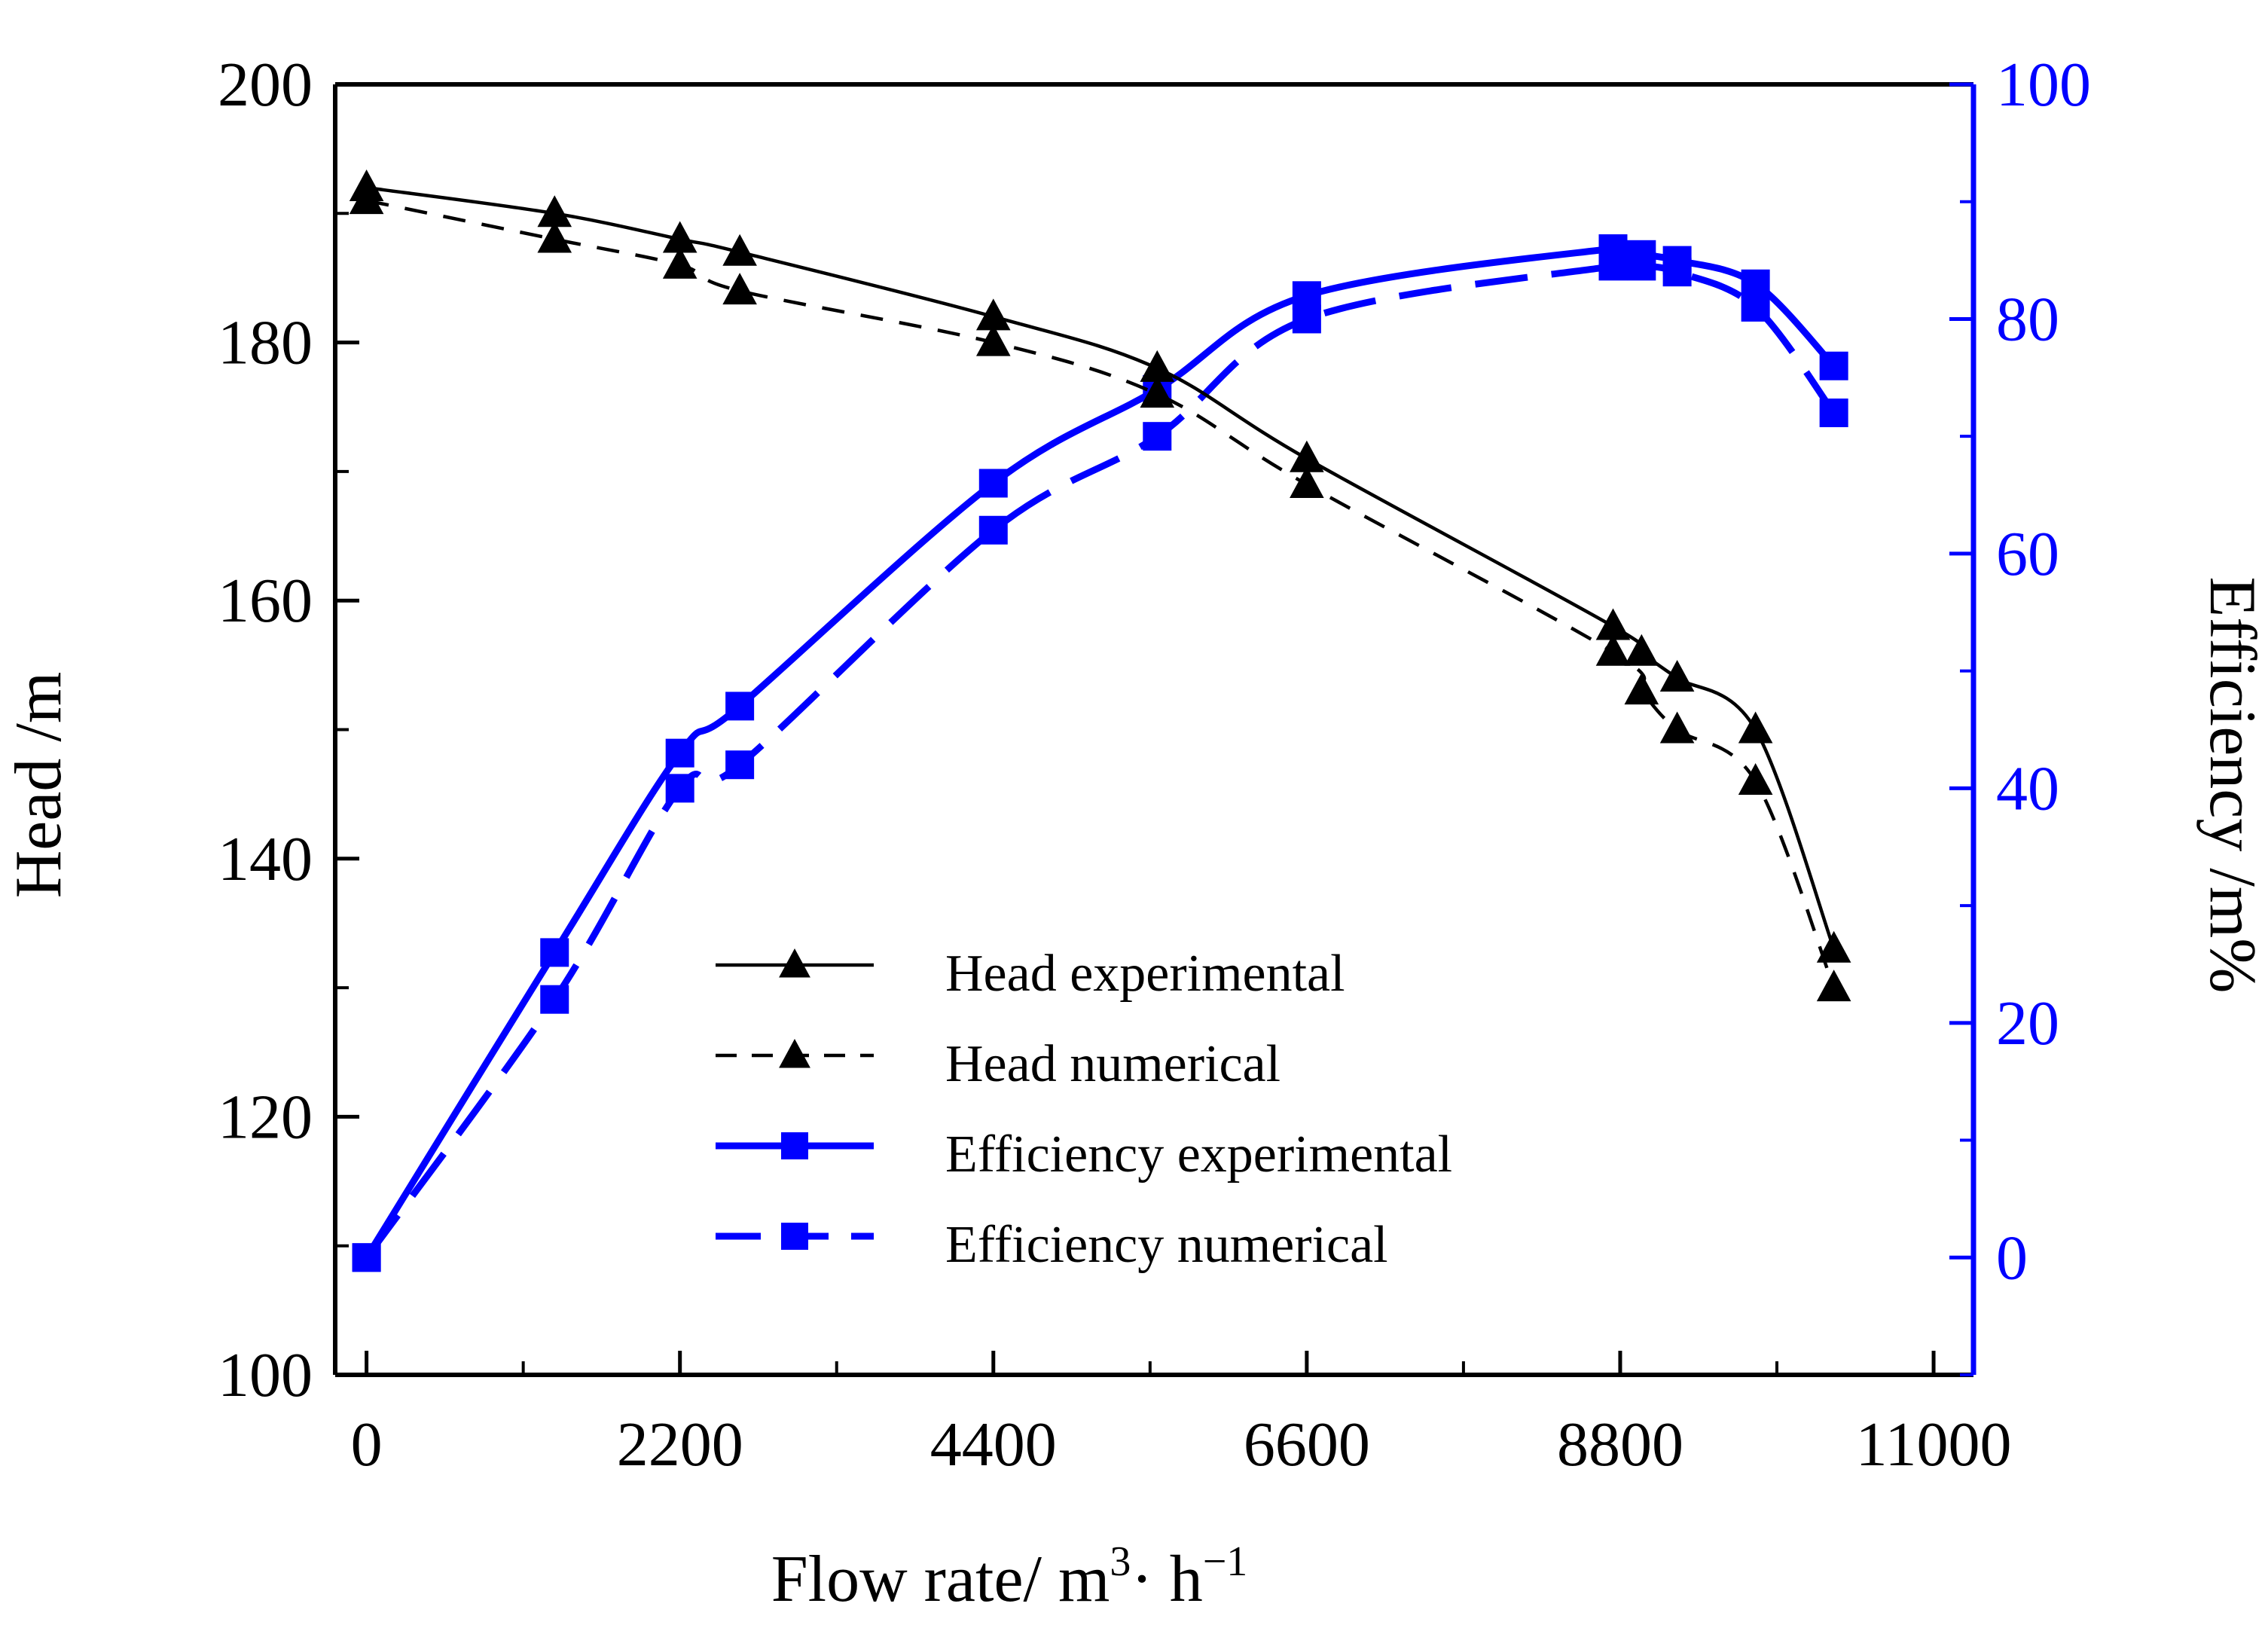 The image size is (2268, 1634). Describe the element at coordinates (794, 963) in the screenshot. I see `legend-swatch-marker-head-experimental` at that location.